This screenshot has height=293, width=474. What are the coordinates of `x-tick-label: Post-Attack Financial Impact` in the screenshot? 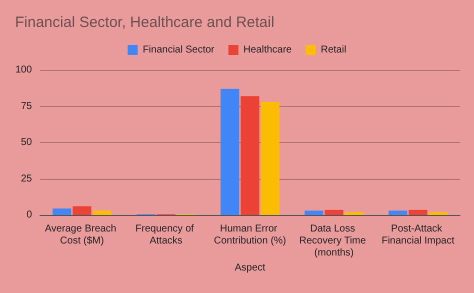 It's located at (418, 235).